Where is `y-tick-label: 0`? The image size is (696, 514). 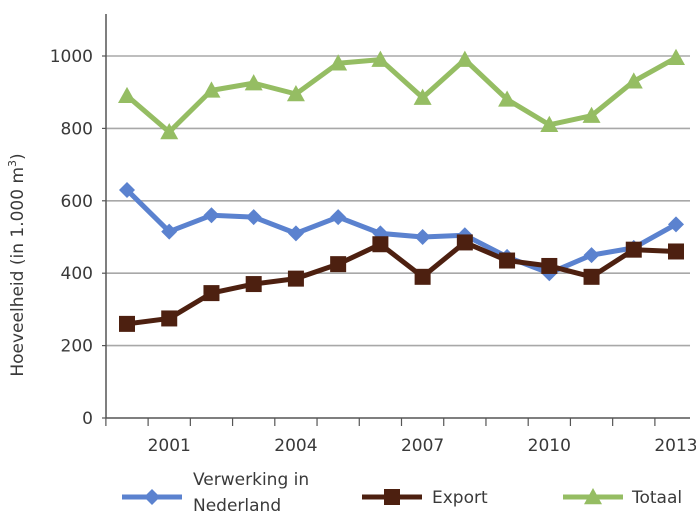
y-tick-label: 0 is located at coordinates (87, 419).